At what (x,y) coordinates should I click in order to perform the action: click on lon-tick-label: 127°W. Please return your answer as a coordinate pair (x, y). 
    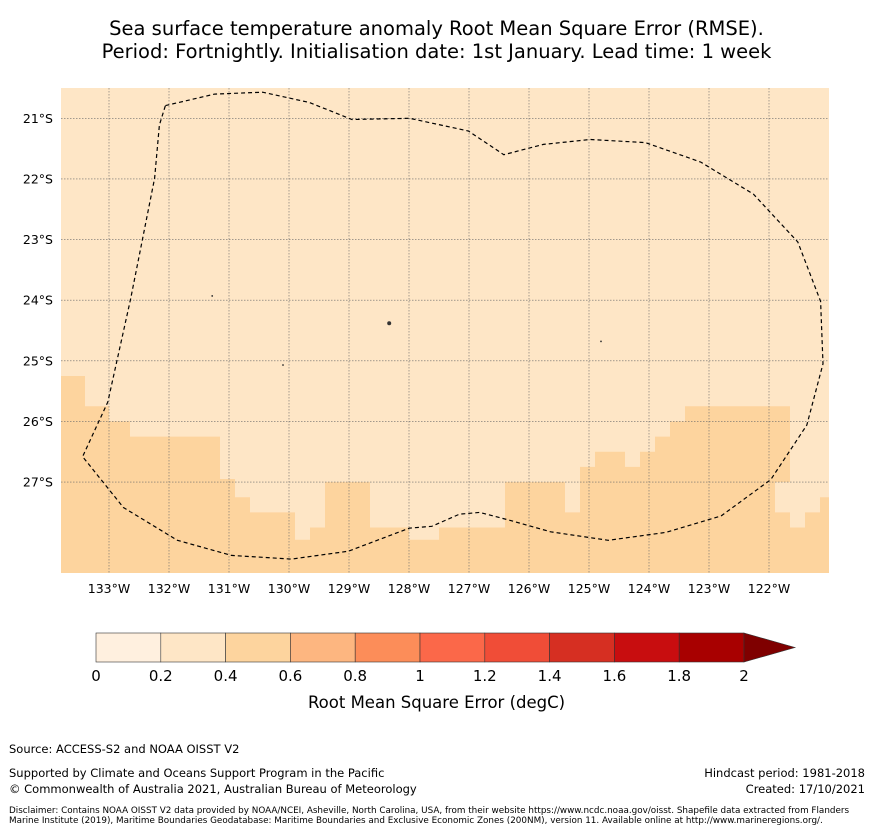
    Looking at the image, I should click on (469, 588).